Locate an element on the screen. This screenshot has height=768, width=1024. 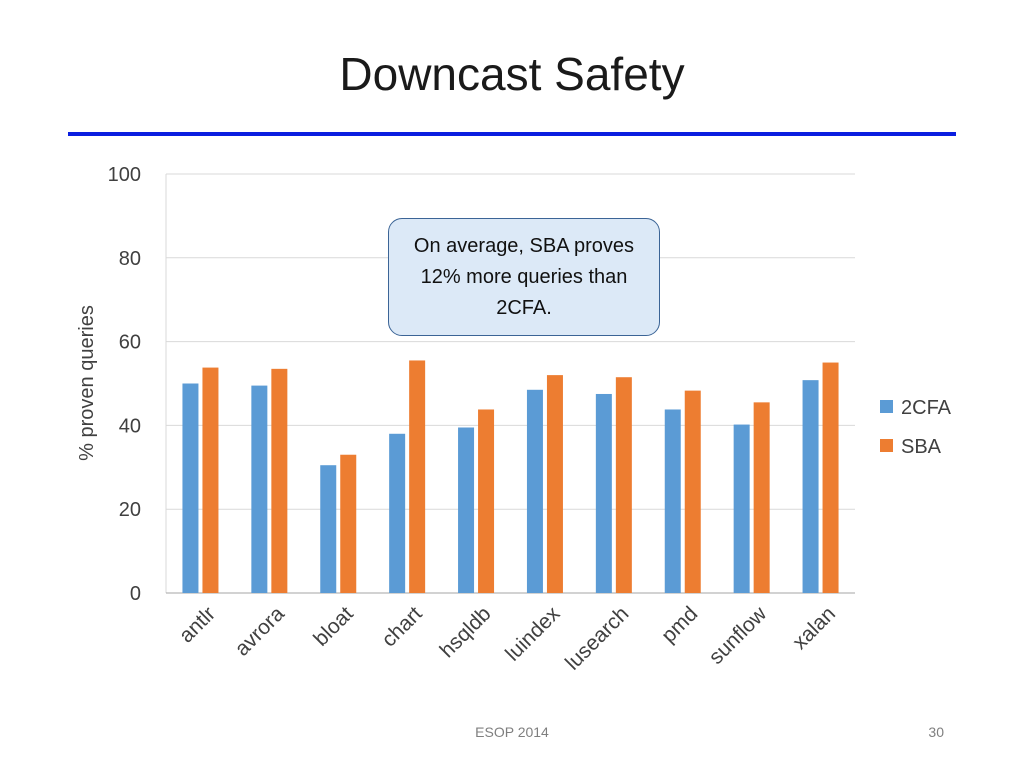
bar-sba-antlr is located at coordinates (210, 480).